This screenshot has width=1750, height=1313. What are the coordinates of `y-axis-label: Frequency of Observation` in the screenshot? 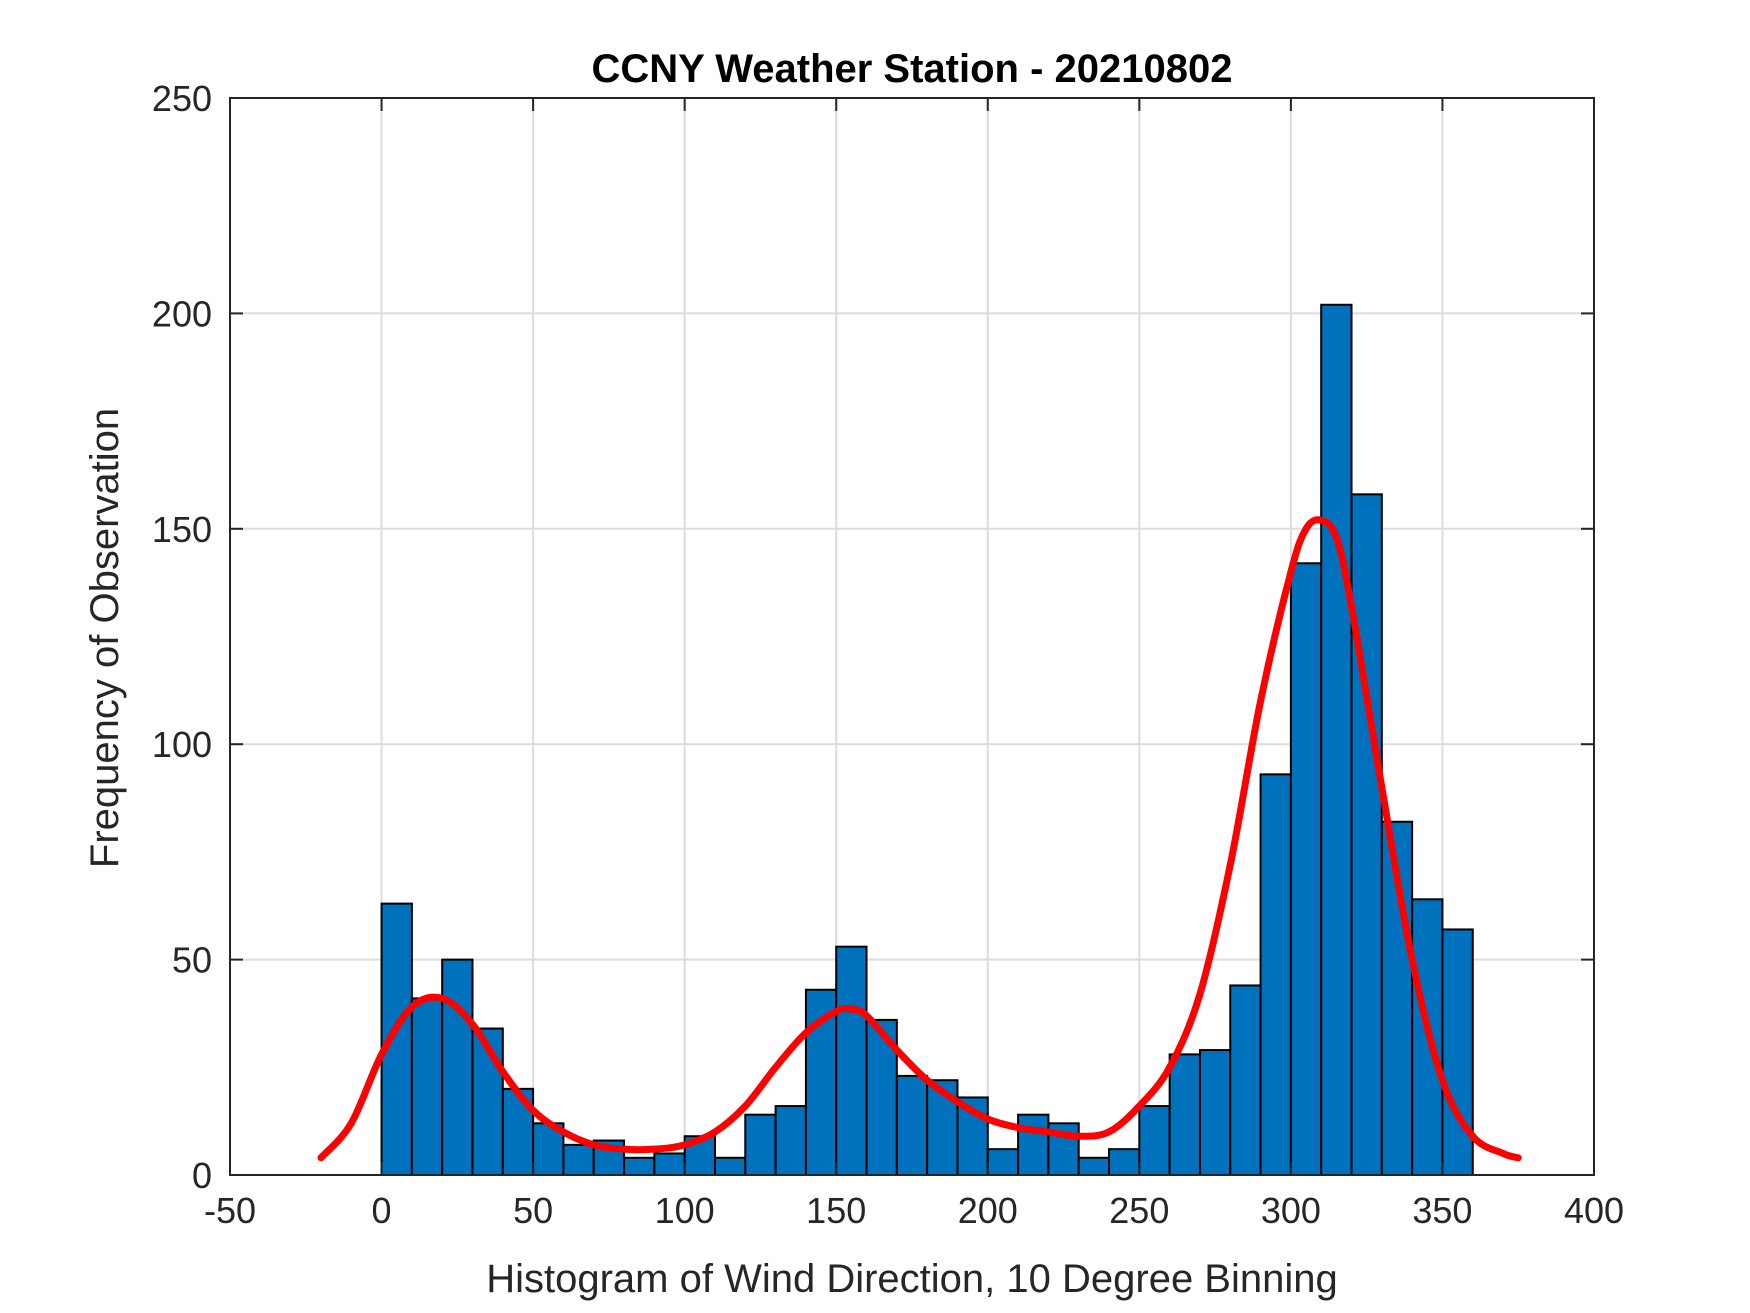 It's located at (105, 638).